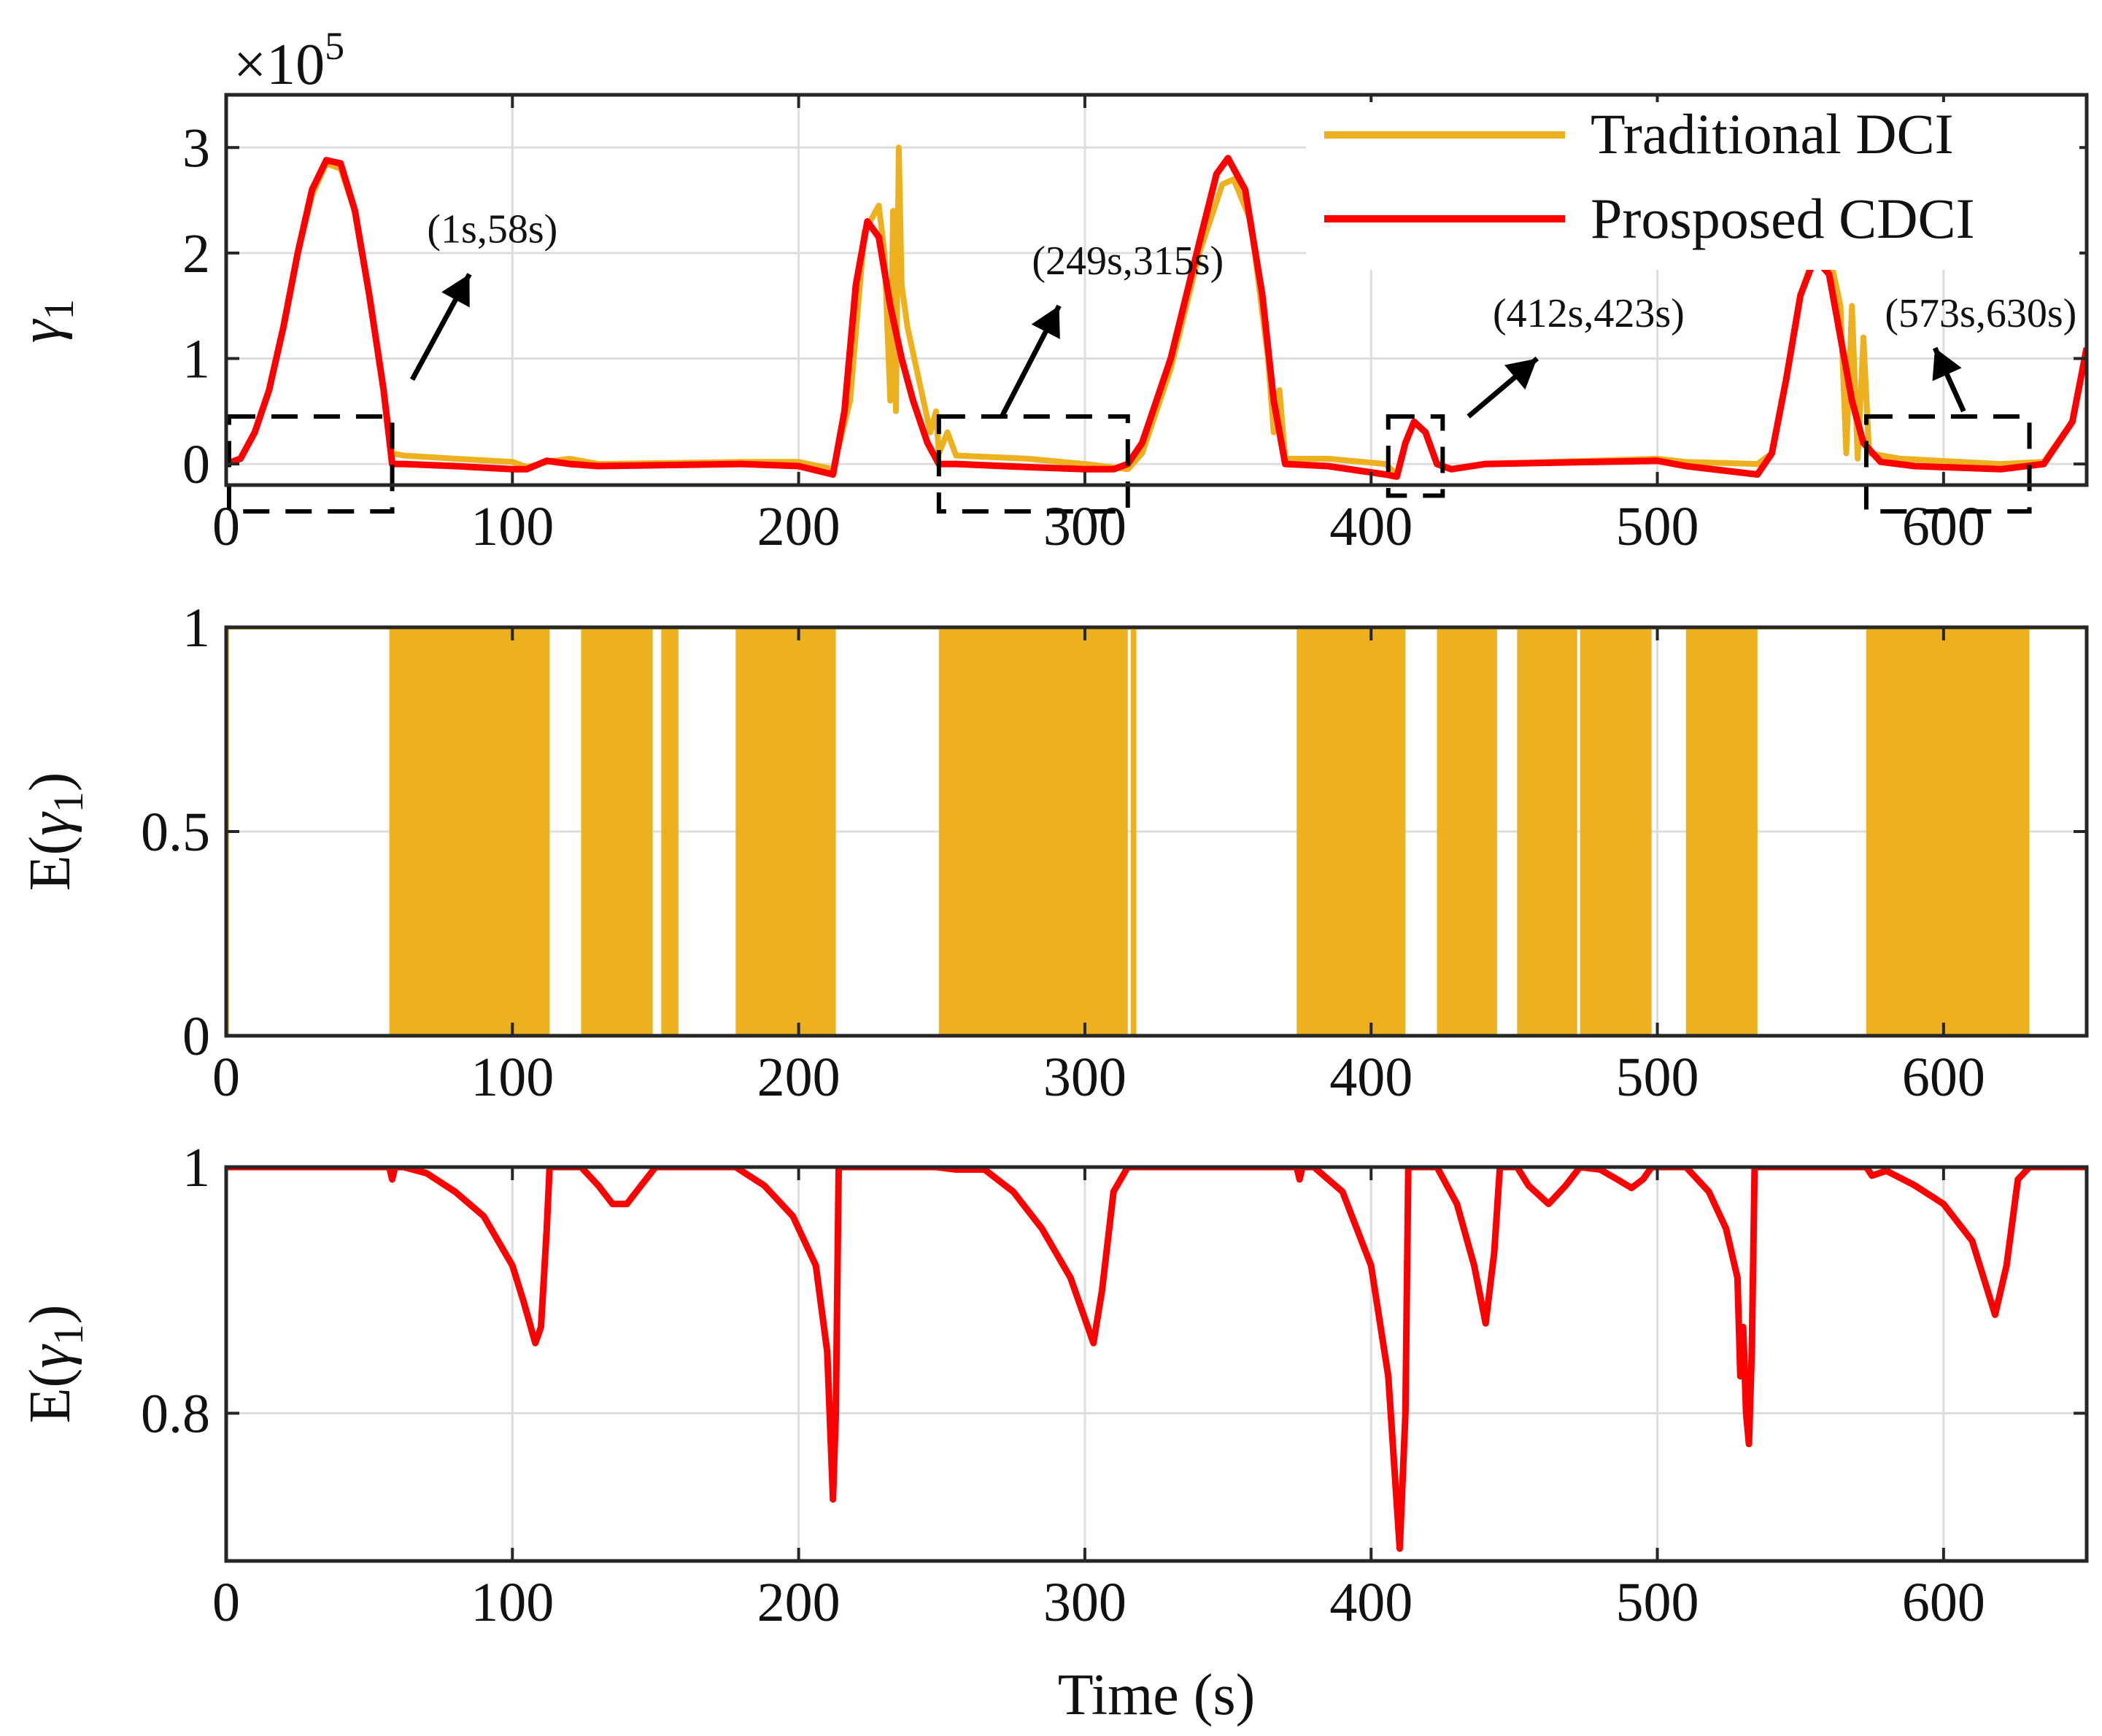 Image resolution: width=2102 pixels, height=1736 pixels. Describe the element at coordinates (226, 1602) in the screenshot. I see `bottom-x-tick-label: 0` at that location.